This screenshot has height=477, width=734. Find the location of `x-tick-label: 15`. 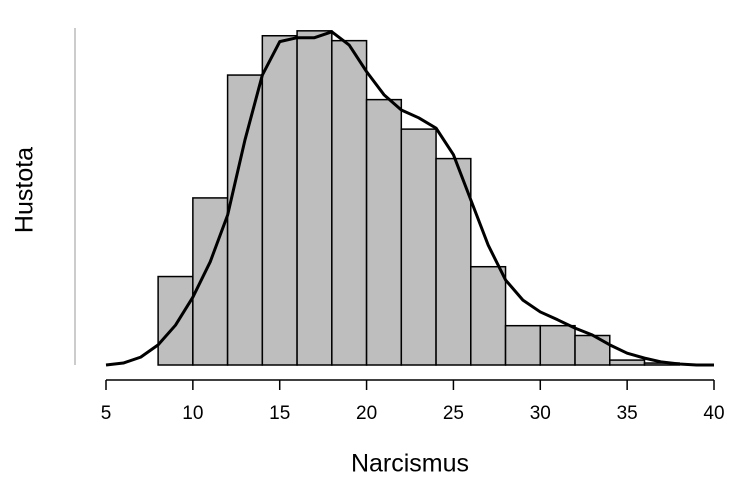

x-tick-label: 15 is located at coordinates (279, 413).